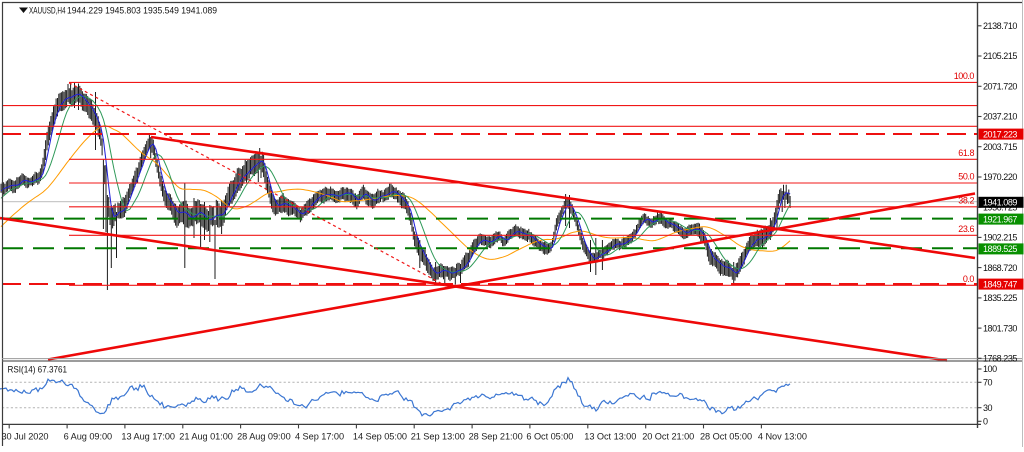  What do you see at coordinates (966, 229) in the screenshot?
I see `svg-text: 23.6` at bounding box center [966, 229].